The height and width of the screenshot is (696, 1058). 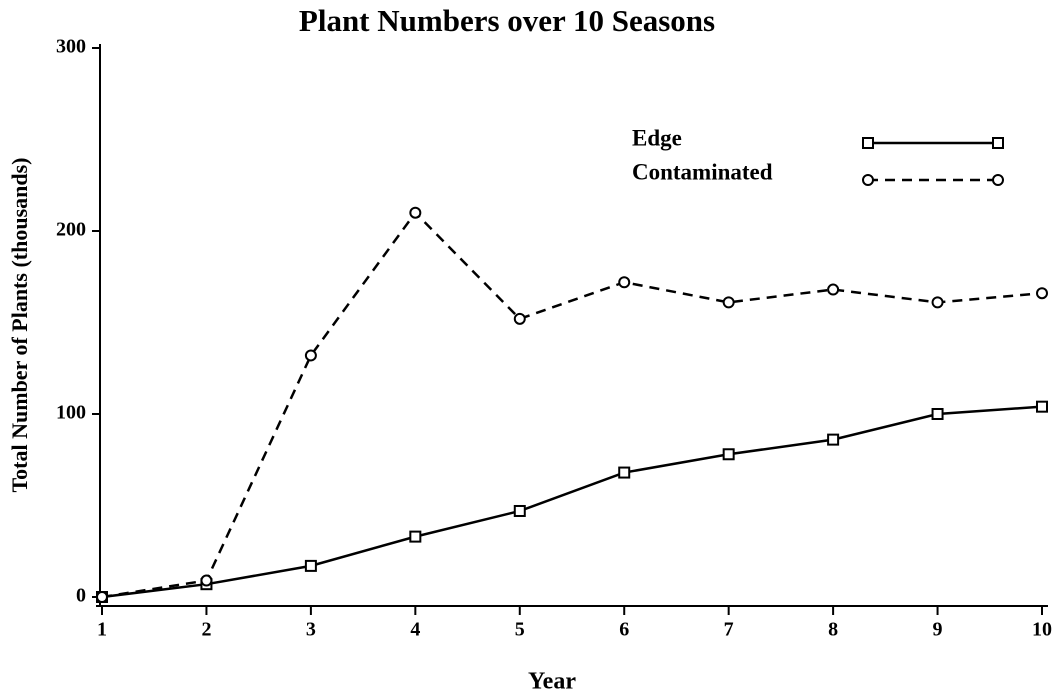 I want to click on x-tick-label: 5, so click(x=520, y=630).